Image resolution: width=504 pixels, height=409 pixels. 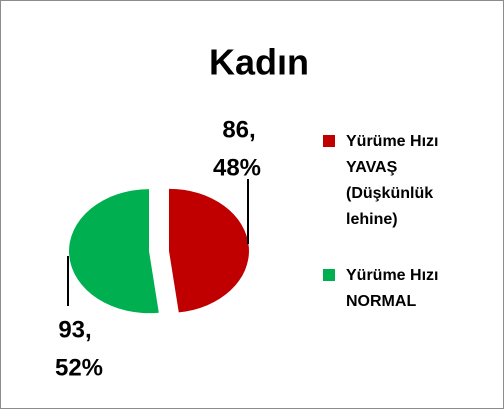 What do you see at coordinates (237, 167) in the screenshot?
I see `percent-label: 48%` at bounding box center [237, 167].